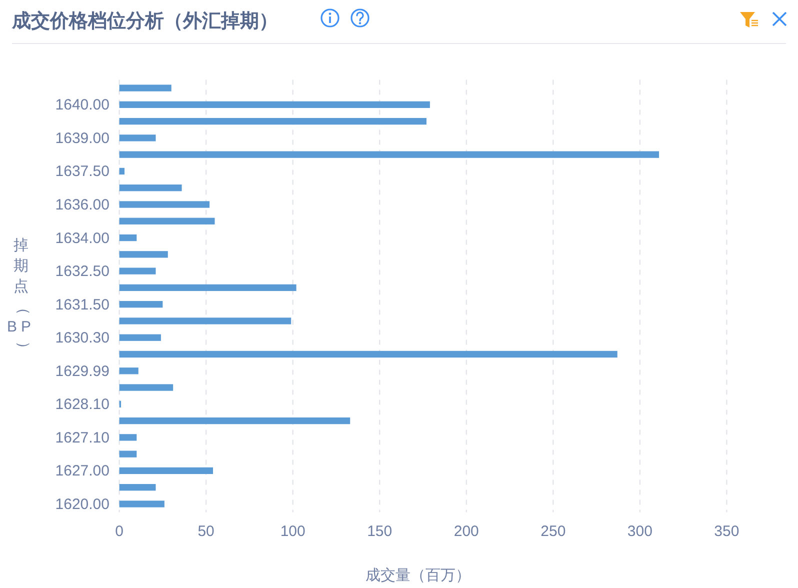 The width and height of the screenshot is (798, 588). Describe the element at coordinates (82, 305) in the screenshot. I see `y-tick-label: 1631.50` at that location.